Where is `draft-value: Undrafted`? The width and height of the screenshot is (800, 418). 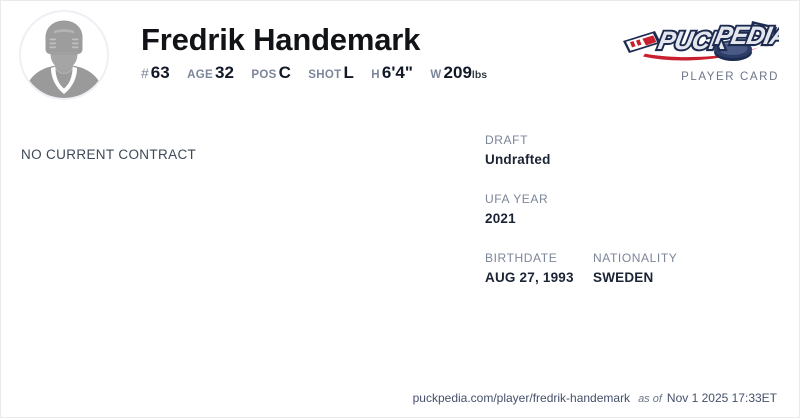 draft-value: Undrafted is located at coordinates (518, 159).